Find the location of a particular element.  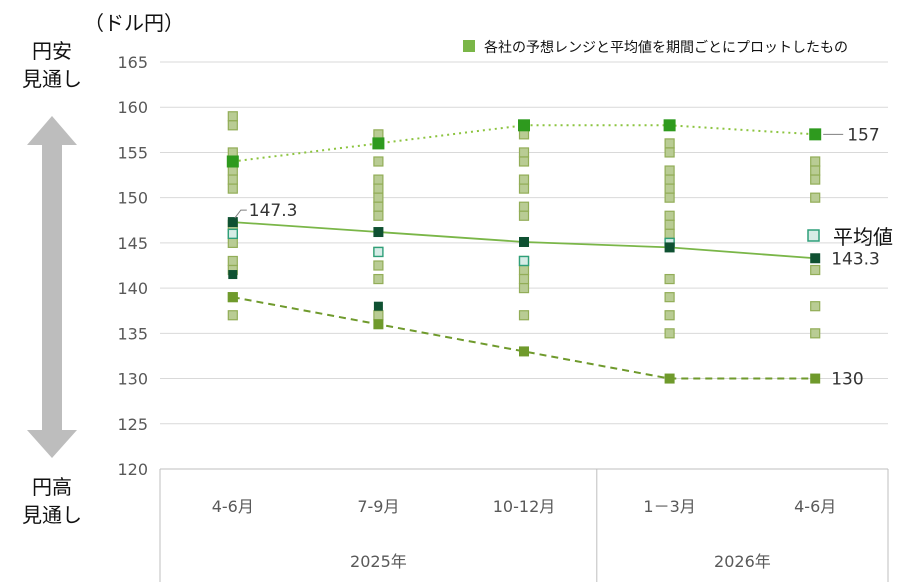

average-legend: 平均値 is located at coordinates (850, 237).